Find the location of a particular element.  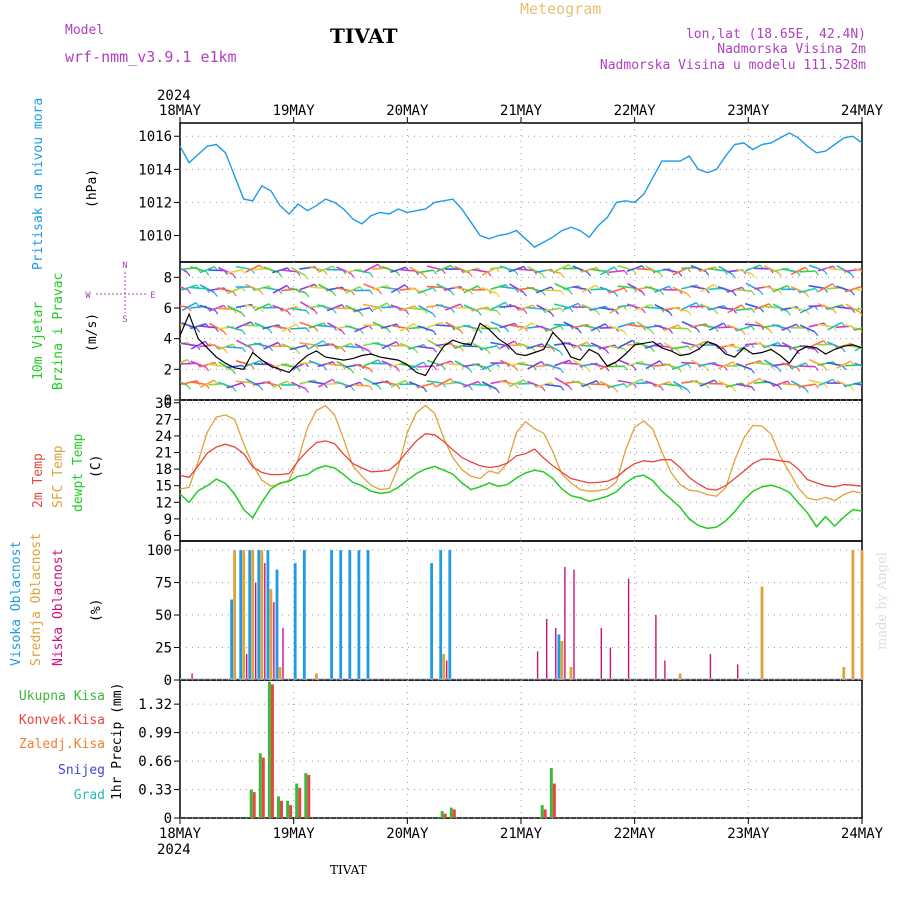

x-tick-label-bottom: 21MAY is located at coordinates (521, 834).